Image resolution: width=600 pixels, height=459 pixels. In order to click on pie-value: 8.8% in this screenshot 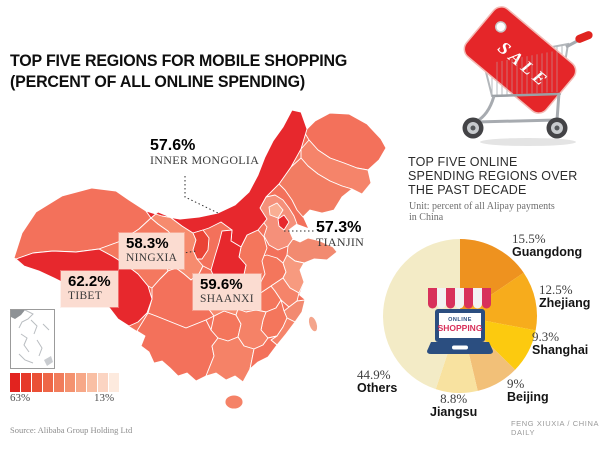, I will do `click(454, 398)`.